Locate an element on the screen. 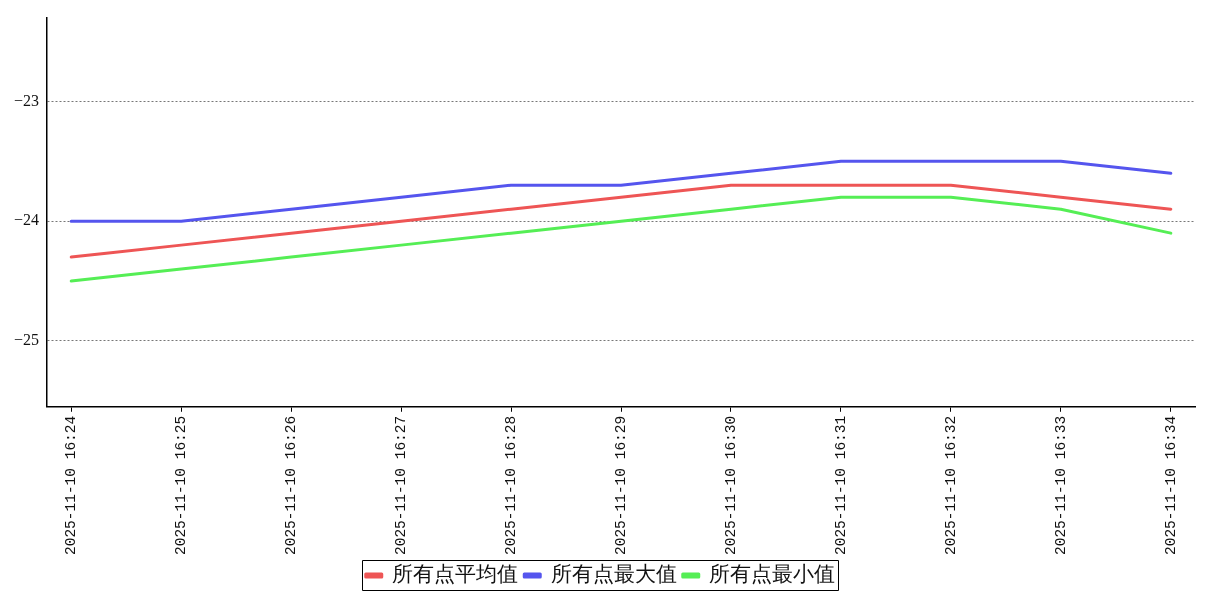 The height and width of the screenshot is (600, 1207). x-tick-label: 2025-11-10 16:29 is located at coordinates (620, 485).